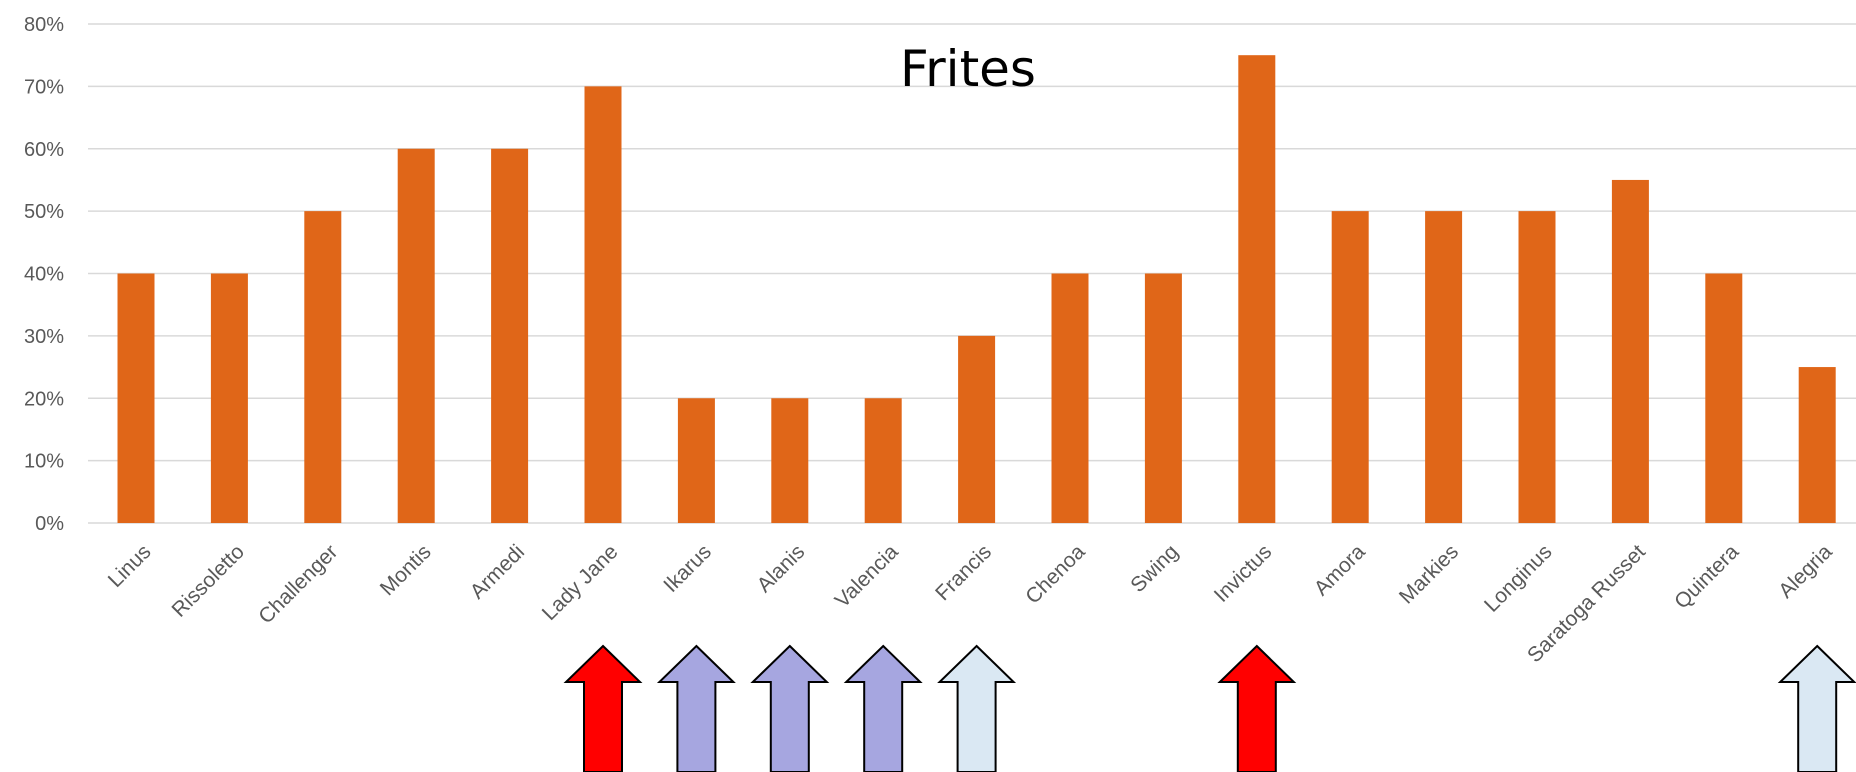 The height and width of the screenshot is (772, 1856). I want to click on x-tick-label: Markies, so click(1429, 574).